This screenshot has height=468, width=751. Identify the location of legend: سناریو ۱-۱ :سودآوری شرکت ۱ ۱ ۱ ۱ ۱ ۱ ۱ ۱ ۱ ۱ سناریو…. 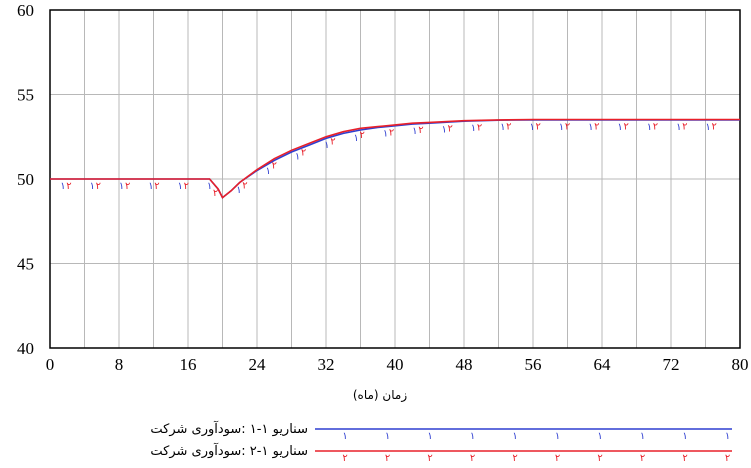
(441, 442).